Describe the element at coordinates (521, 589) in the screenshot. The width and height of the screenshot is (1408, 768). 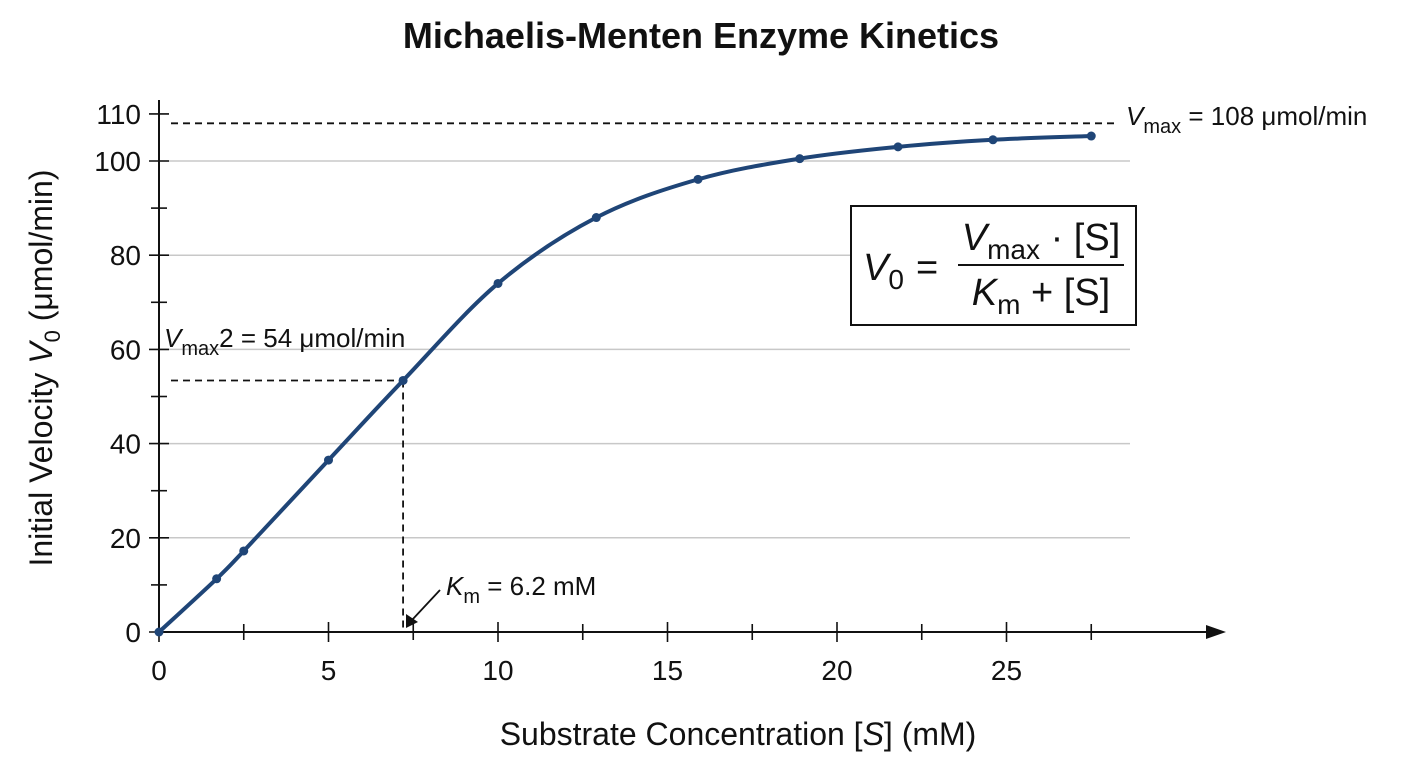
I see `km-annotation: Km = 6.2 mM` at that location.